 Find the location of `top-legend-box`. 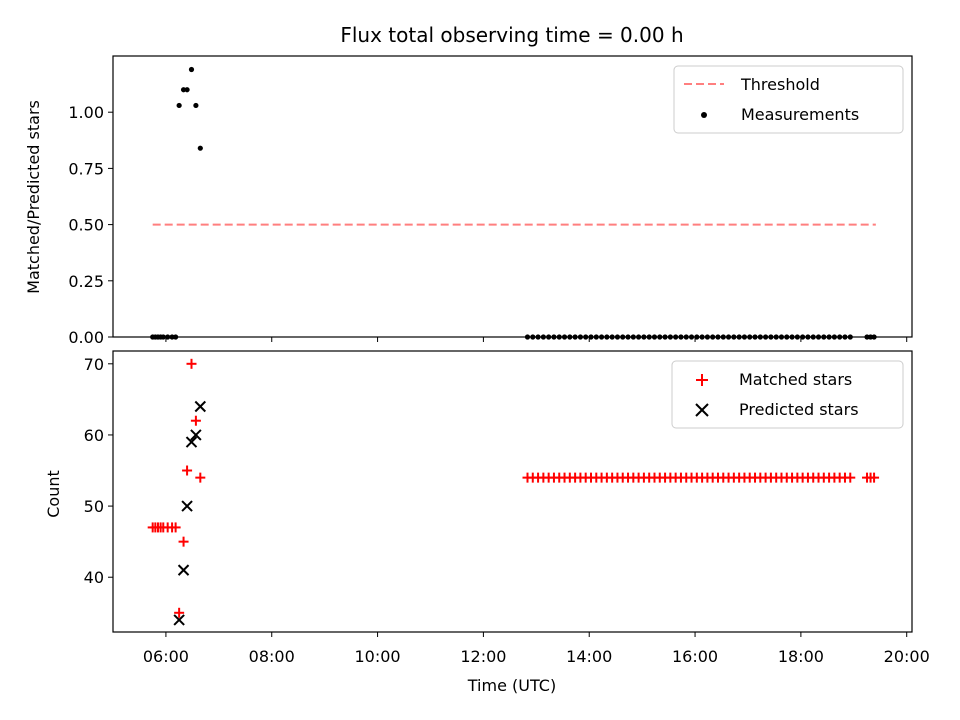

top-legend-box is located at coordinates (788, 99).